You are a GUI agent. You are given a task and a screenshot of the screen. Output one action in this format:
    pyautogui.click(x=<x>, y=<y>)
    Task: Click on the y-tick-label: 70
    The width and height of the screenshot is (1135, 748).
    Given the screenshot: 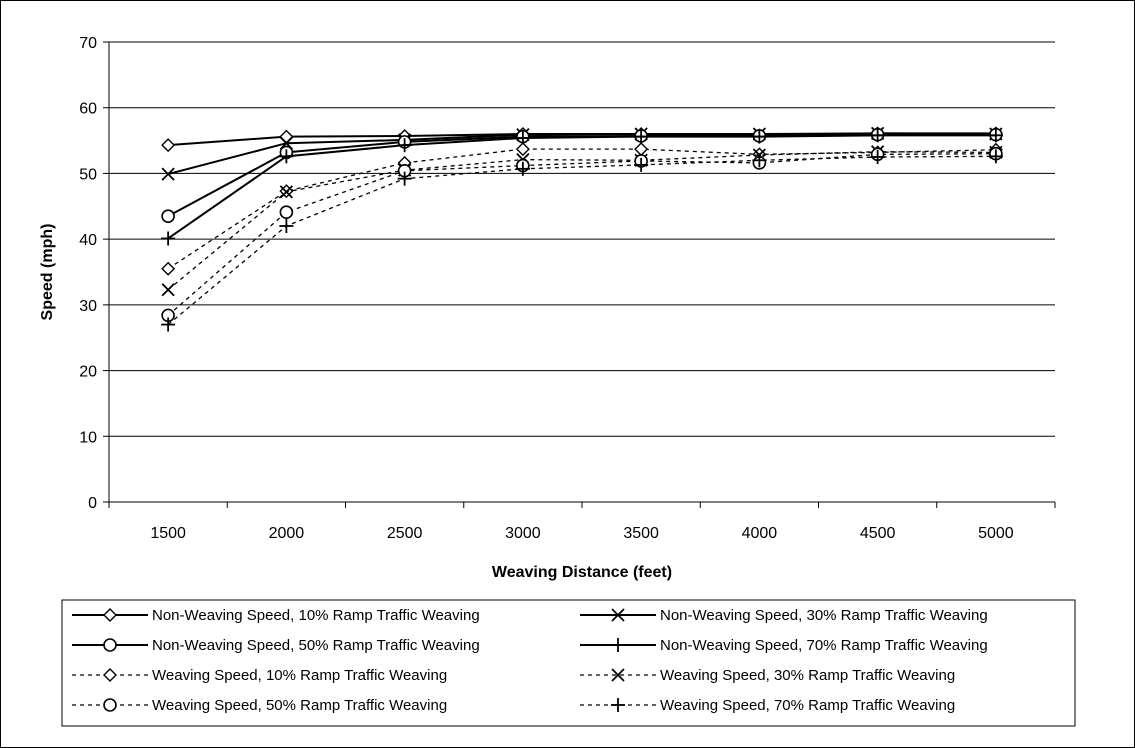 What is the action you would take?
    pyautogui.click(x=88, y=43)
    